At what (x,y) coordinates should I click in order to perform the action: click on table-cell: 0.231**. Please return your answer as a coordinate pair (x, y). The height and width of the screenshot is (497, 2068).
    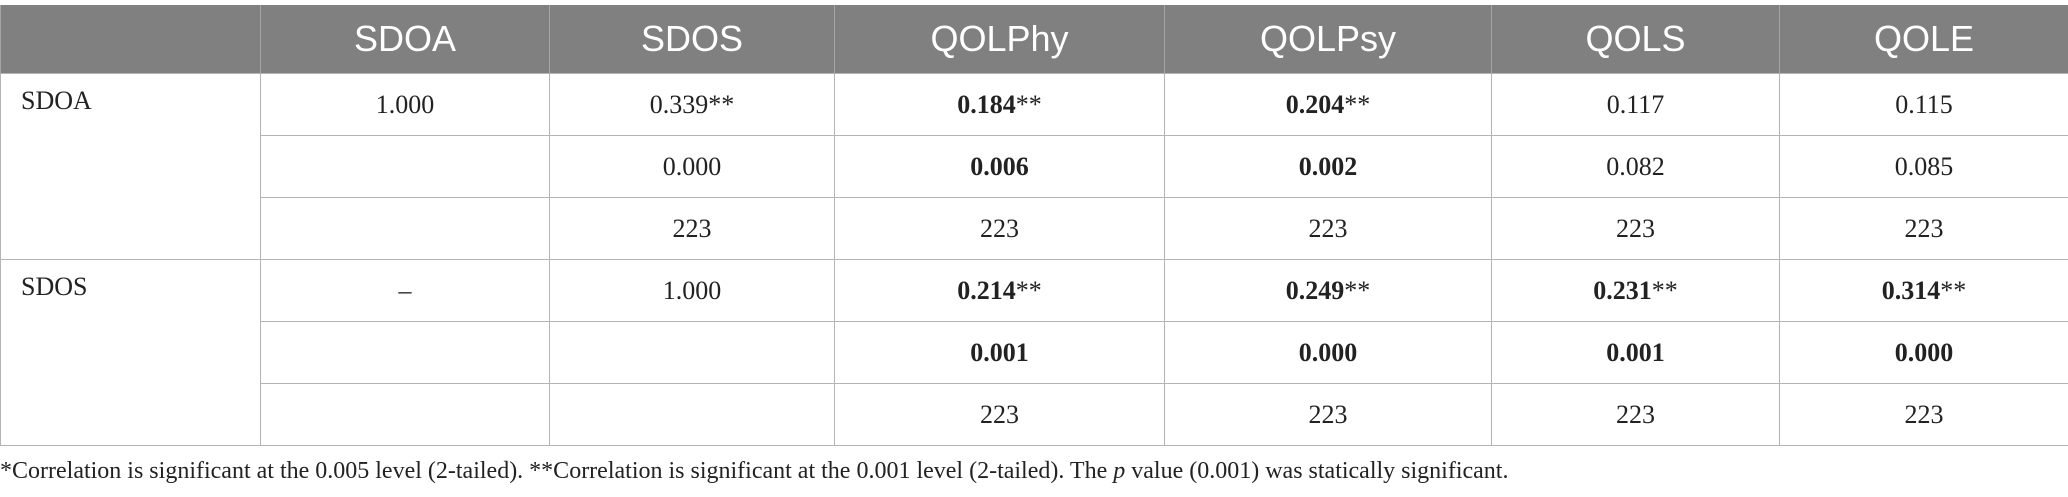
    Looking at the image, I should click on (1635, 290).